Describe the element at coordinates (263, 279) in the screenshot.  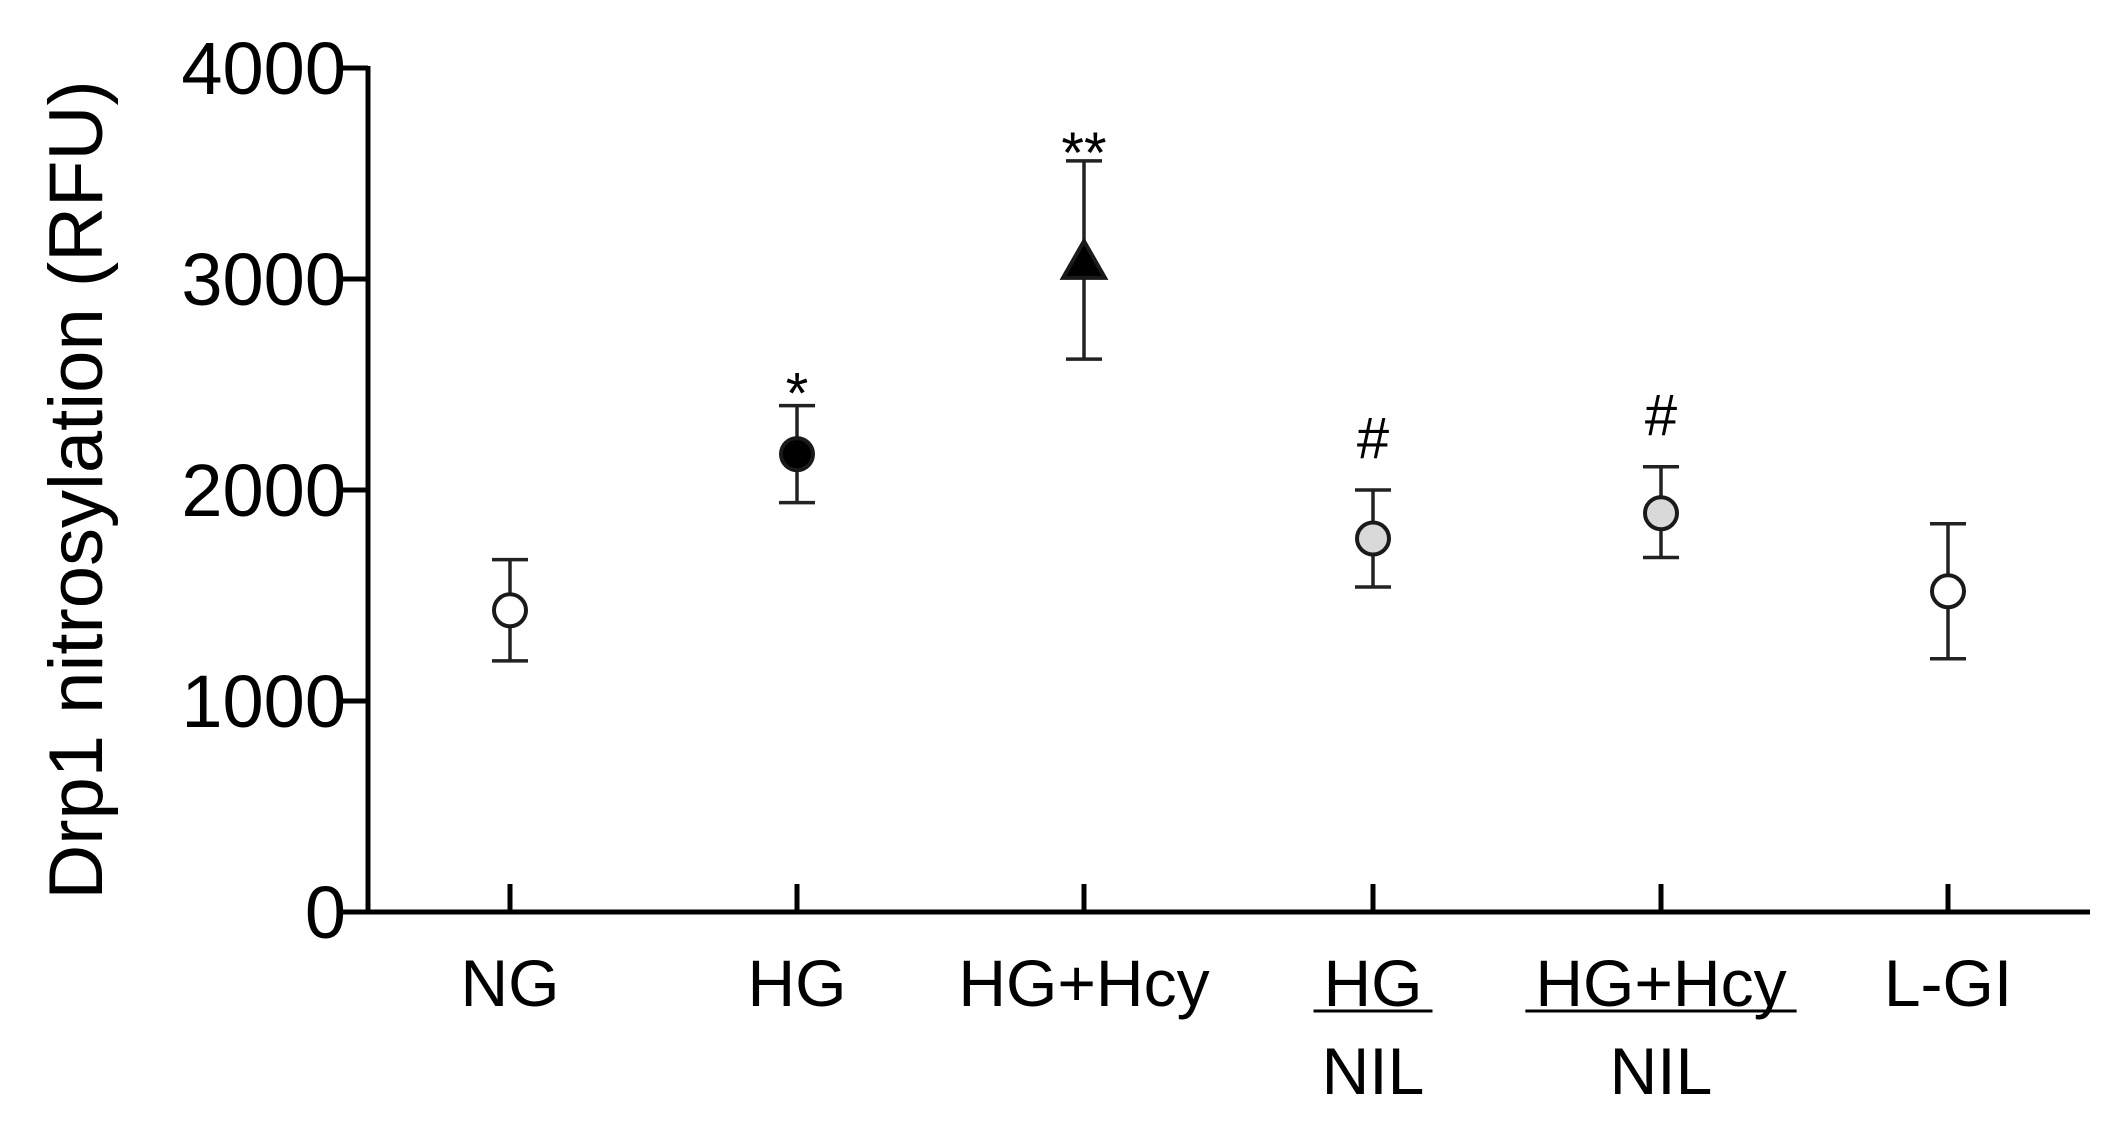
I see `y-tick-label: 3000` at that location.